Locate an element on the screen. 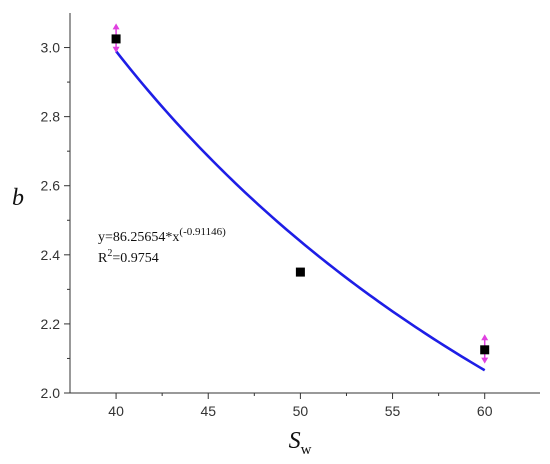  y-tick-label: 2.8 is located at coordinates (51, 117).